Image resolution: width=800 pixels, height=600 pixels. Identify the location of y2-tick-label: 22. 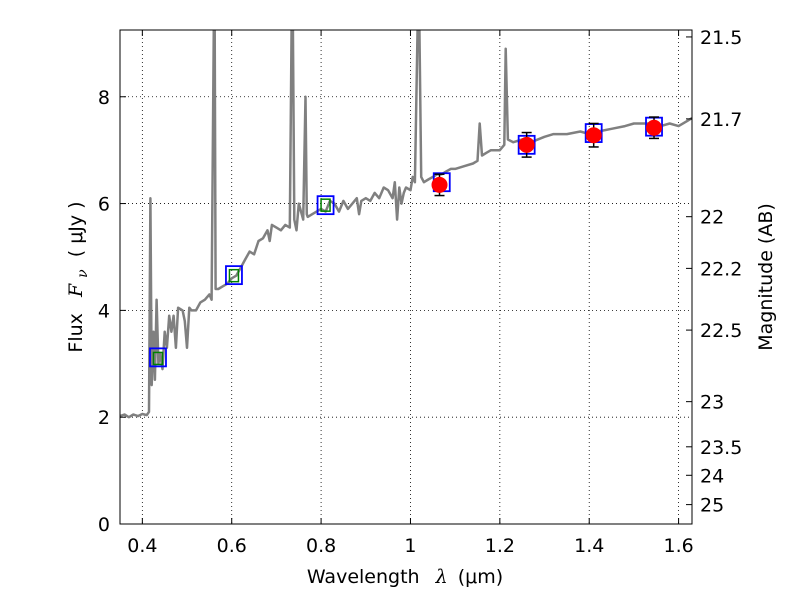
(712, 218).